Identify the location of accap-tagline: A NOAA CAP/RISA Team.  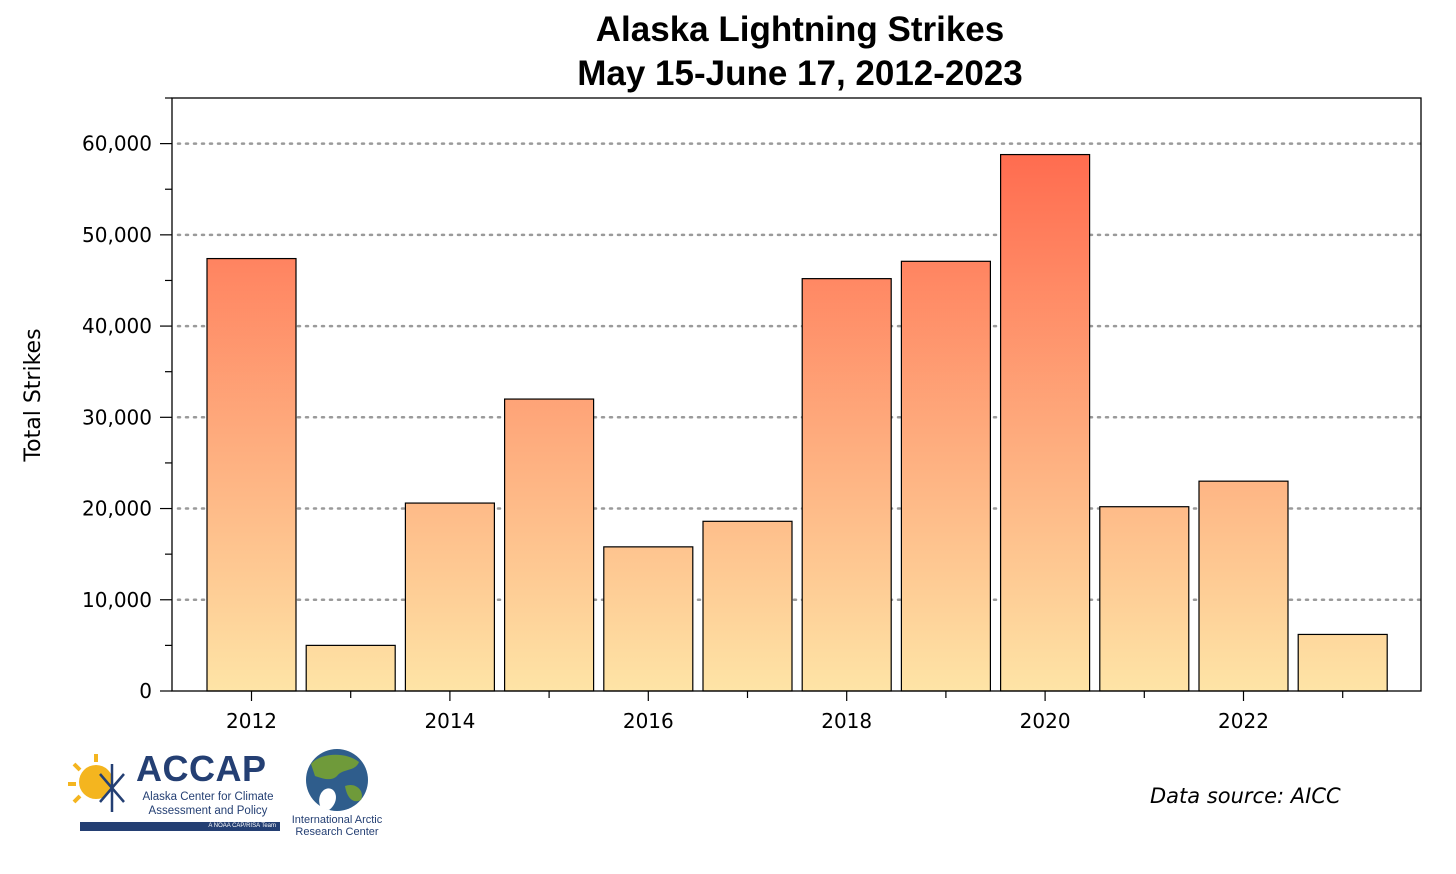
(180, 826).